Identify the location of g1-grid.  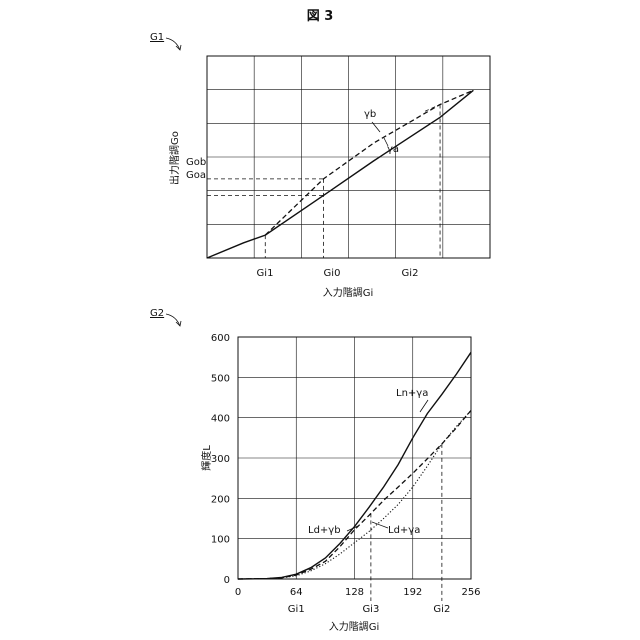
(348, 157).